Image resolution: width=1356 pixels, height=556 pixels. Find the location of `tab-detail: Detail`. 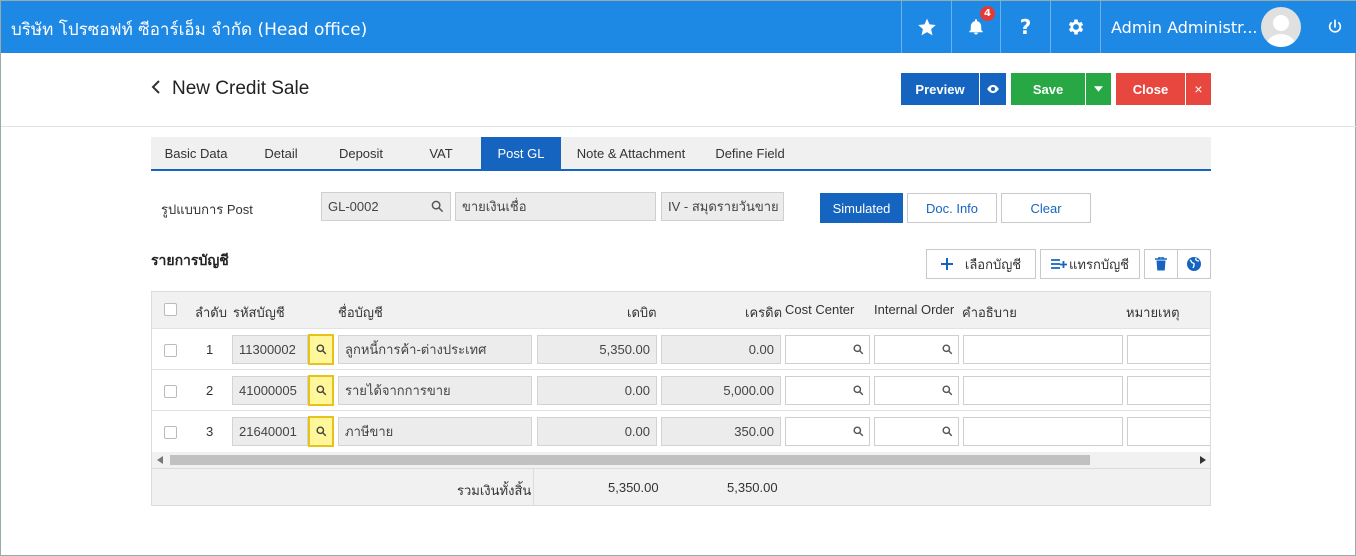

tab-detail: Detail is located at coordinates (281, 153).